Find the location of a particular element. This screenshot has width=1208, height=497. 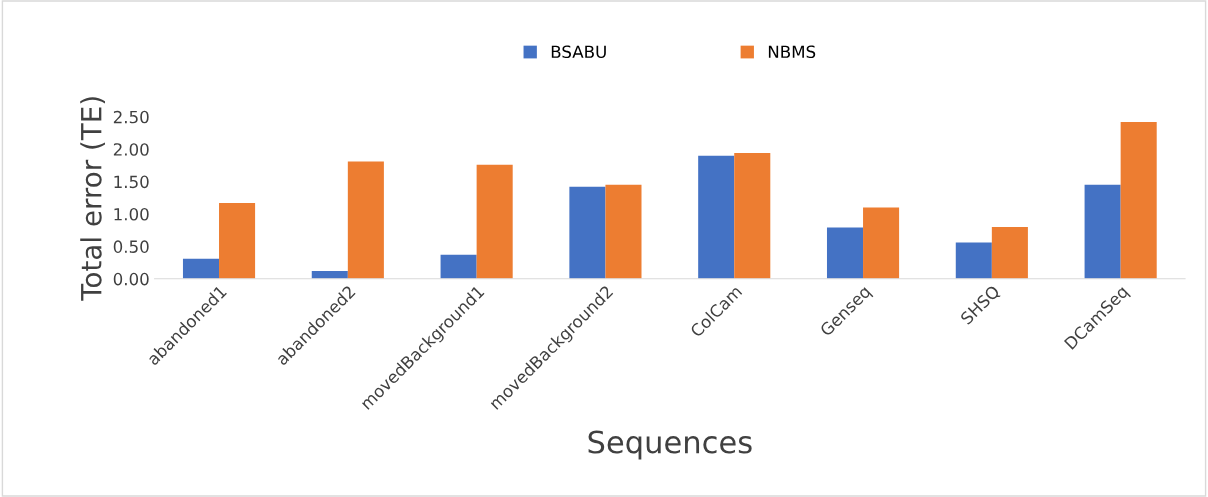

legend-label: BSABU is located at coordinates (578, 52).